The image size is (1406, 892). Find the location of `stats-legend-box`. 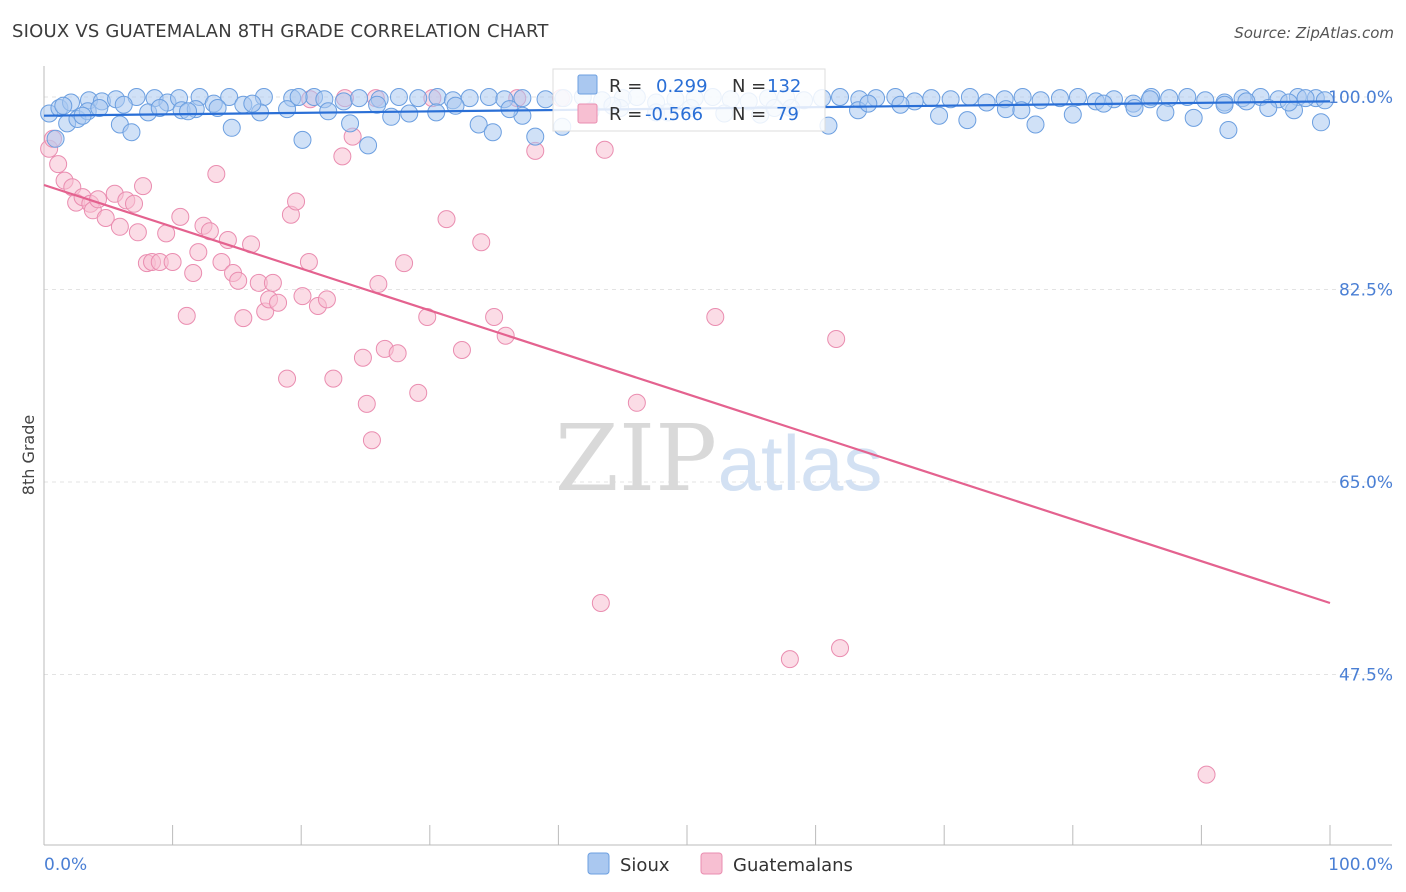

stats-legend-box is located at coordinates (689, 100).